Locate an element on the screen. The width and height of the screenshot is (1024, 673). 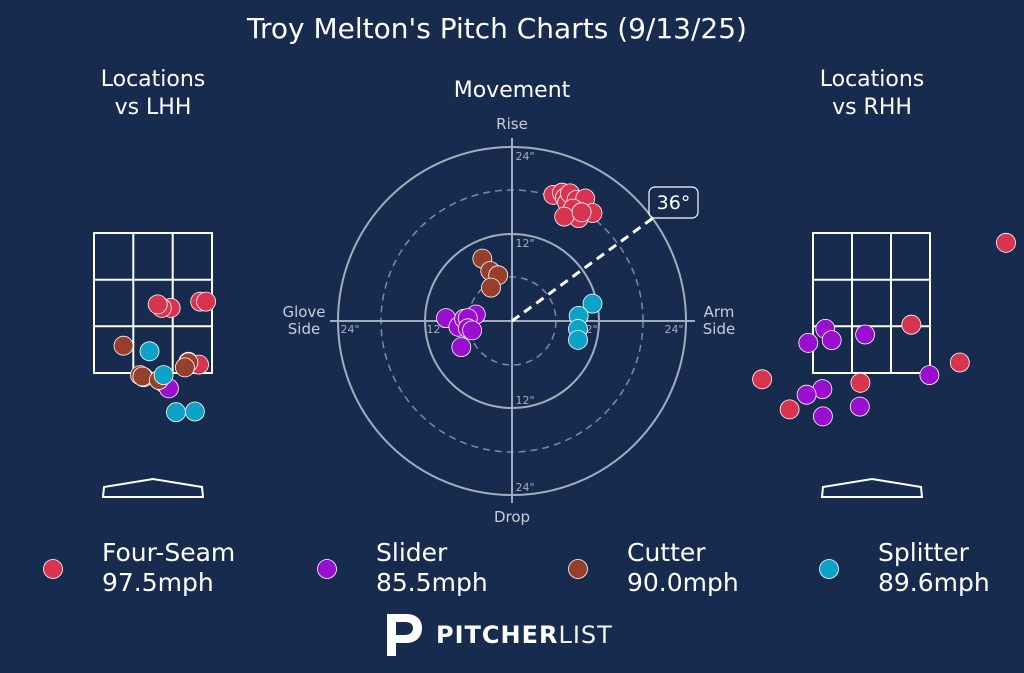
legend-pitch-speed: 97.5mph is located at coordinates (158, 582).